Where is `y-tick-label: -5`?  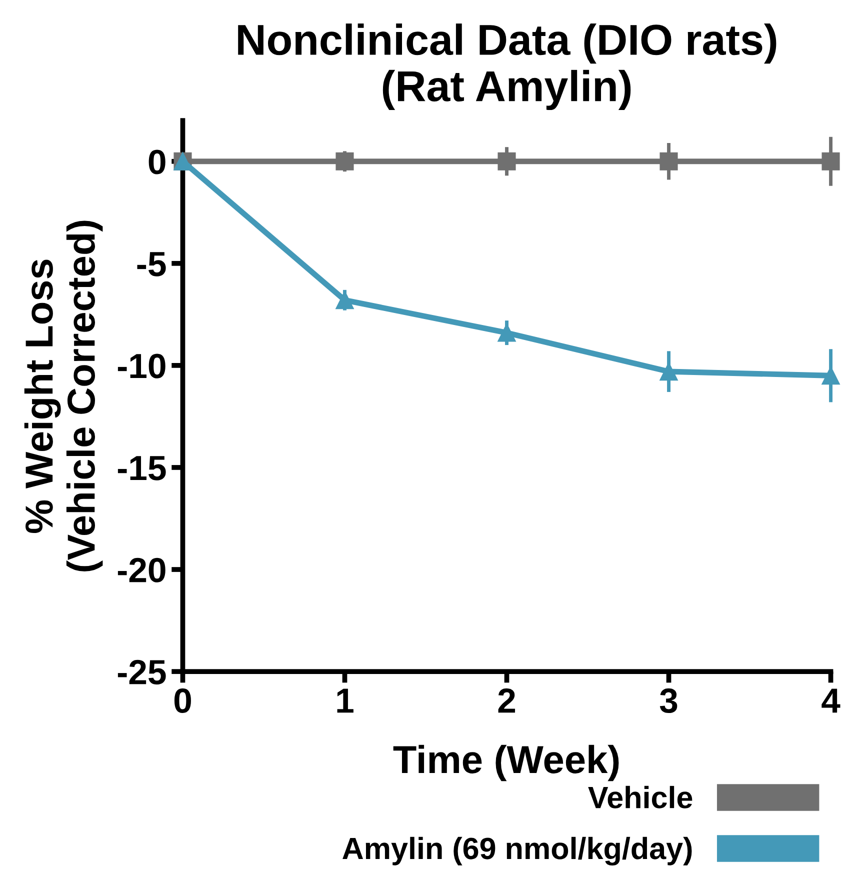 y-tick-label: -5 is located at coordinates (151, 264).